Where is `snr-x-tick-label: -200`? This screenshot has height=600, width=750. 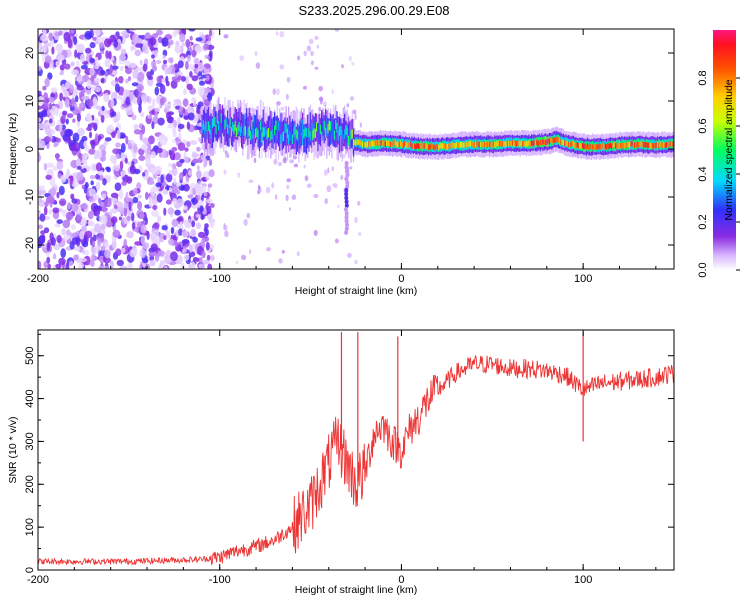
snr-x-tick-label: -200 is located at coordinates (38, 580).